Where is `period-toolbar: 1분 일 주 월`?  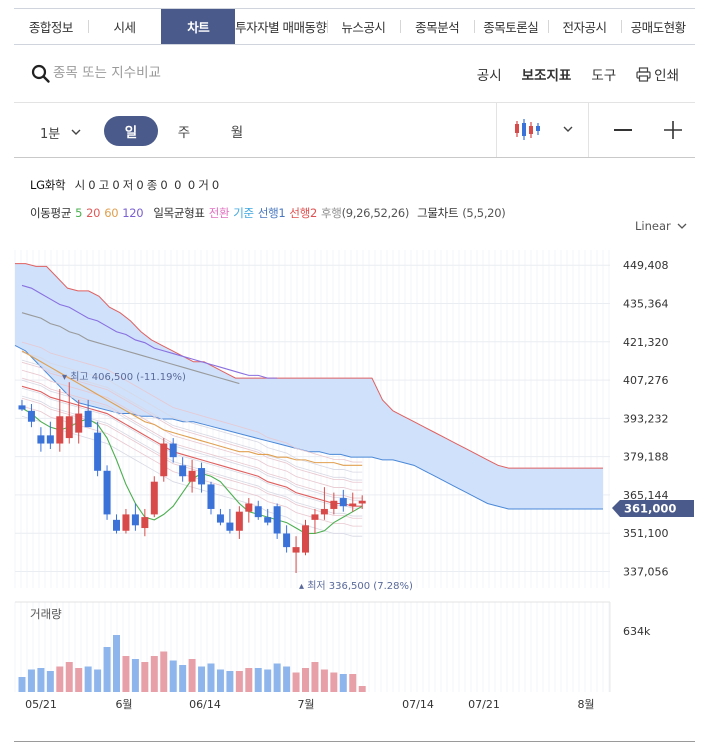 period-toolbar: 1분 일 주 월 is located at coordinates (354, 130).